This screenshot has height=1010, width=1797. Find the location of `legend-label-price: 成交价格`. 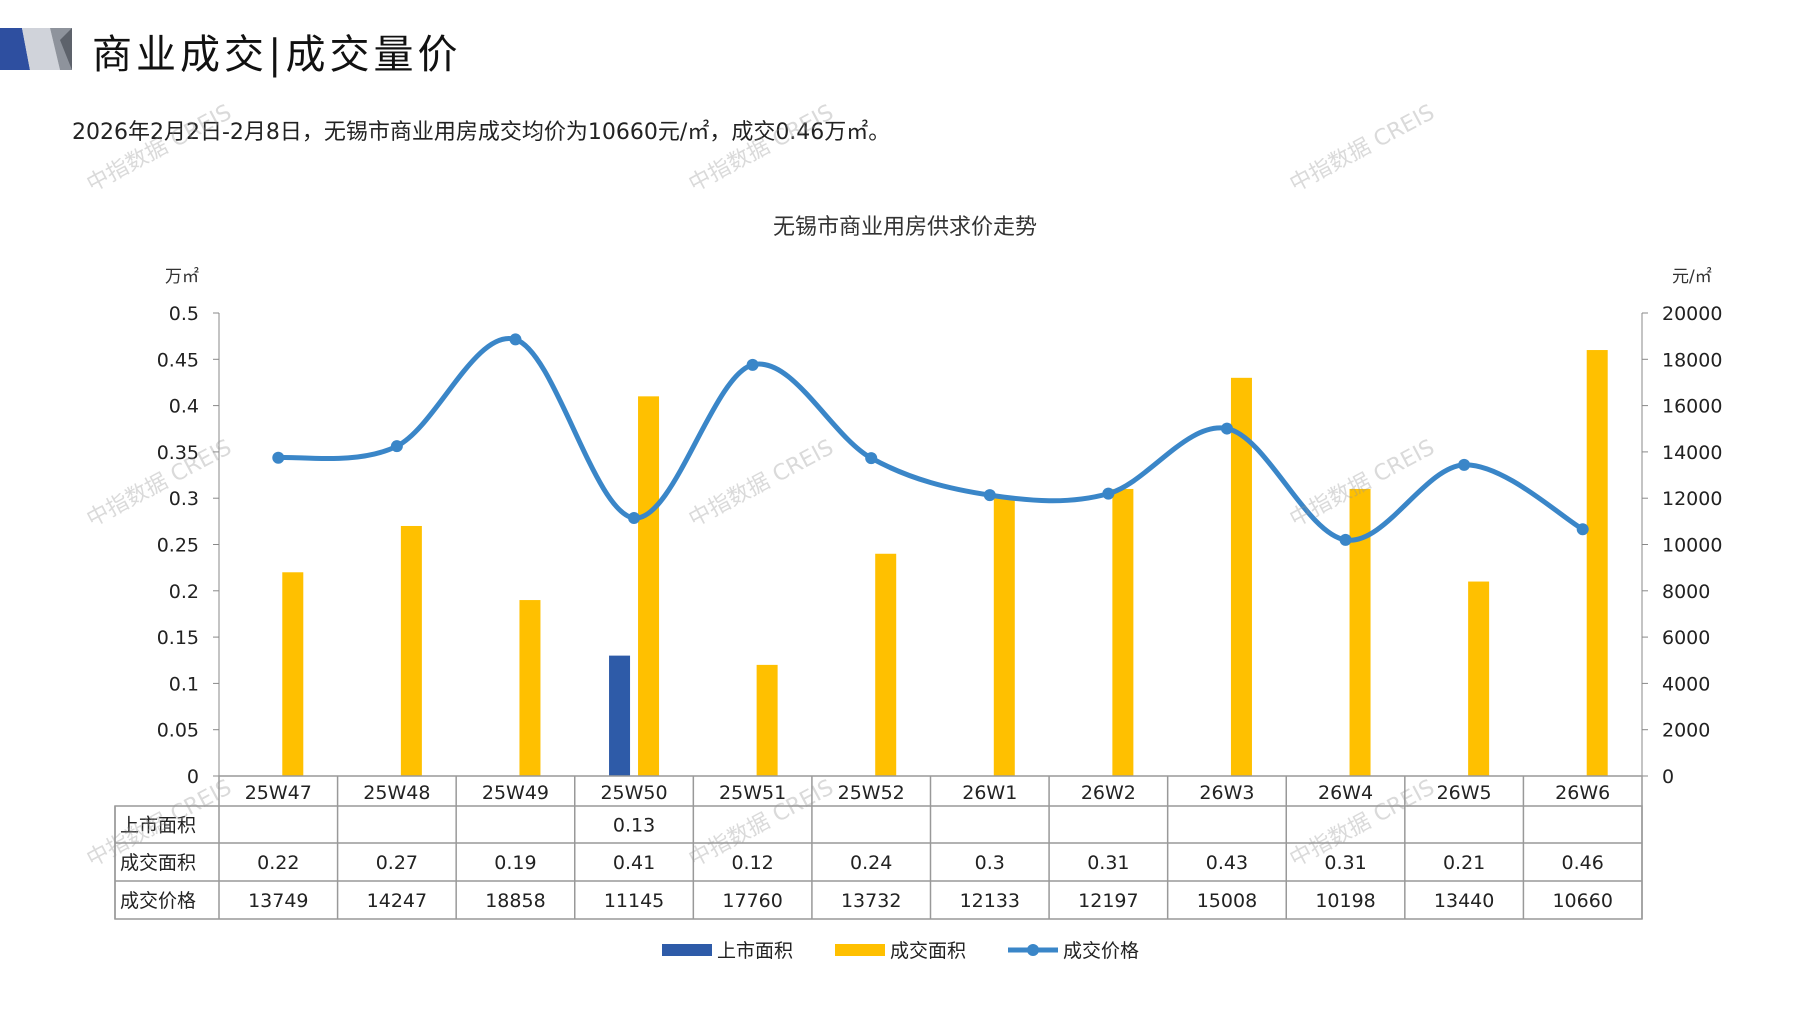

legend-label-price: 成交价格 is located at coordinates (1101, 951).